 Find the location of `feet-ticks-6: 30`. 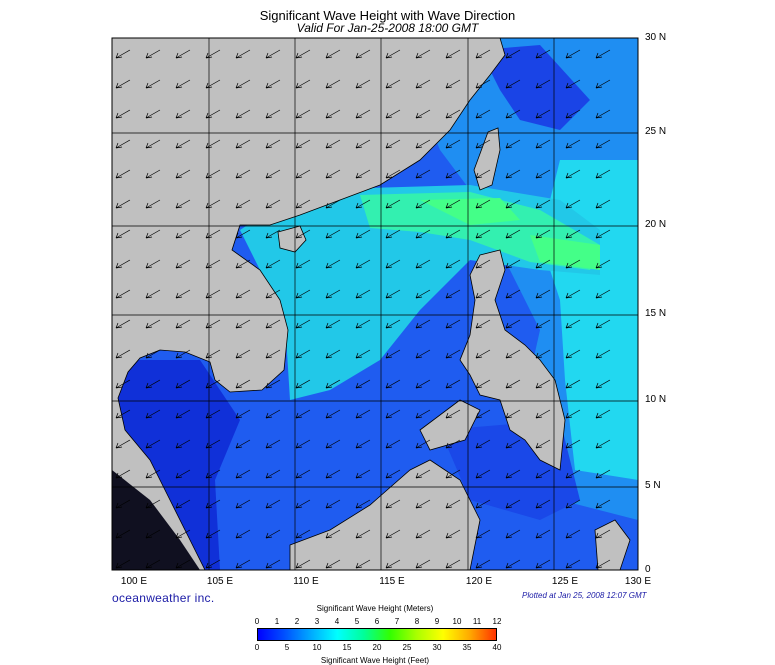

feet-ticks-6: 30 is located at coordinates (437, 647).